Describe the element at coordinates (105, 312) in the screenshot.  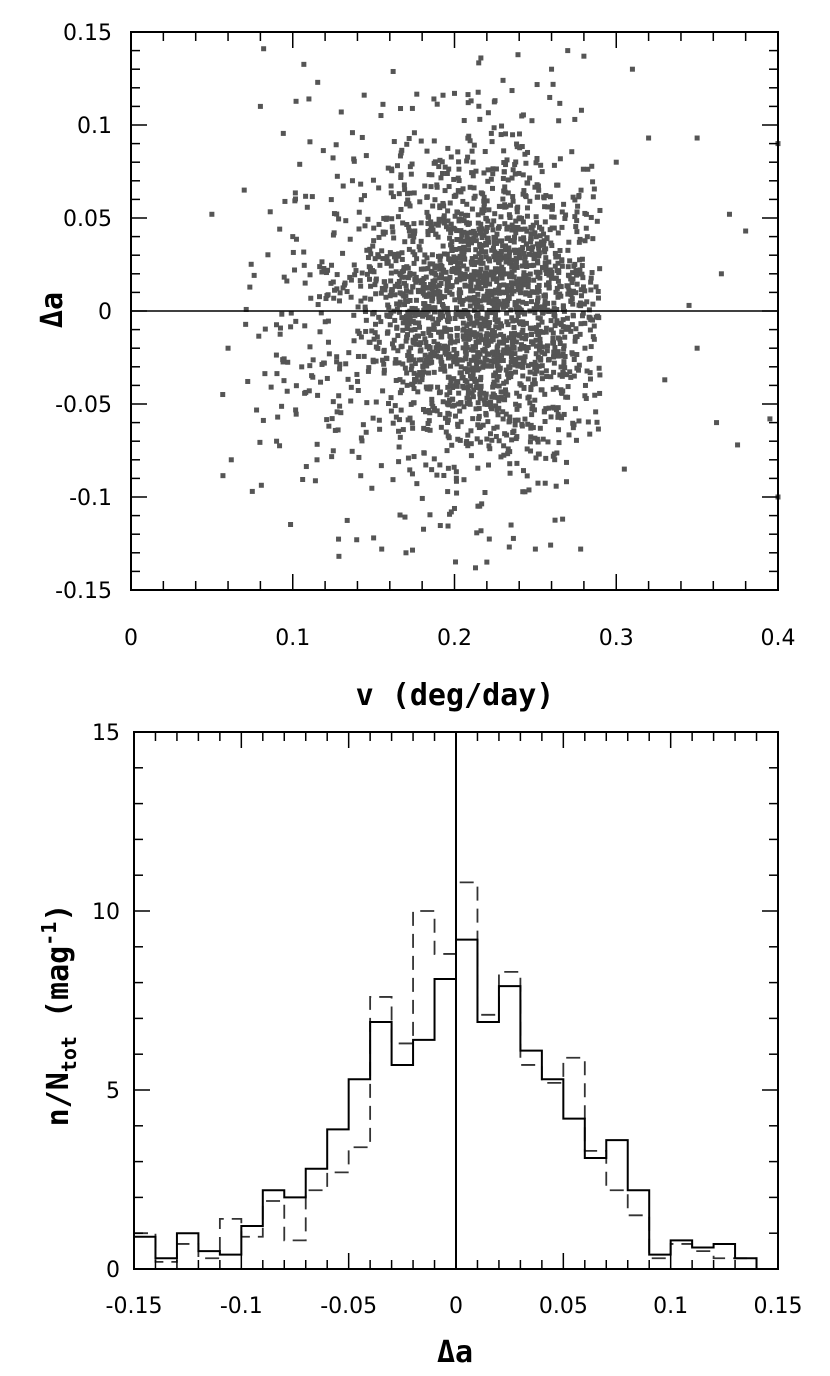
I see `y-tick-label: 0` at that location.